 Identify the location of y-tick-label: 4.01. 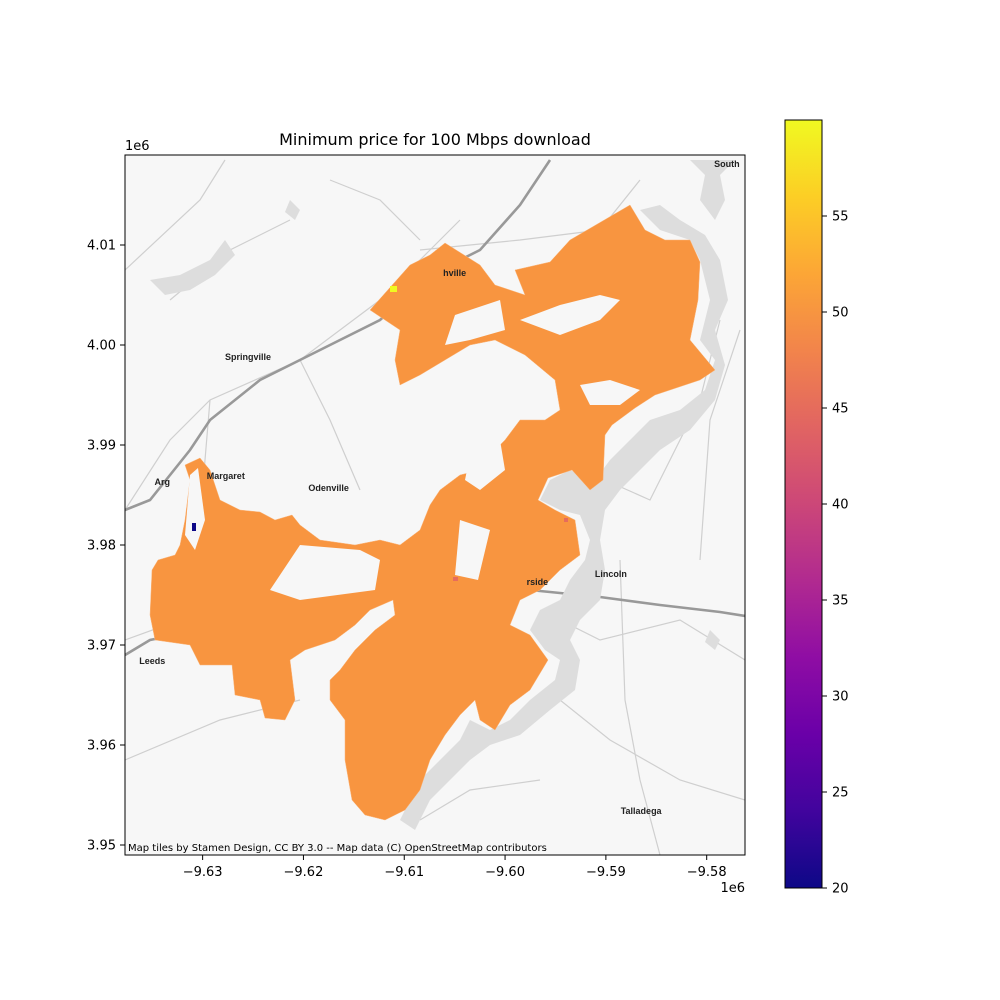
(101, 246).